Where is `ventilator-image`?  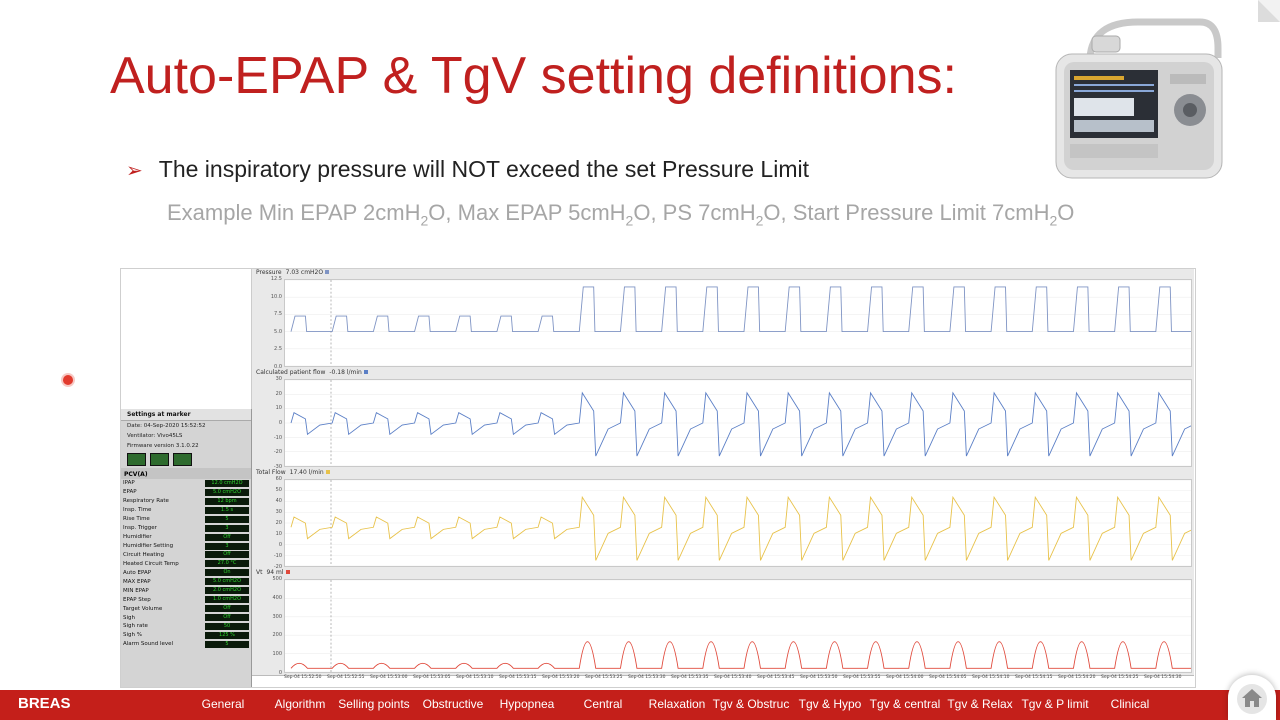 ventilator-image is located at coordinates (1138, 101).